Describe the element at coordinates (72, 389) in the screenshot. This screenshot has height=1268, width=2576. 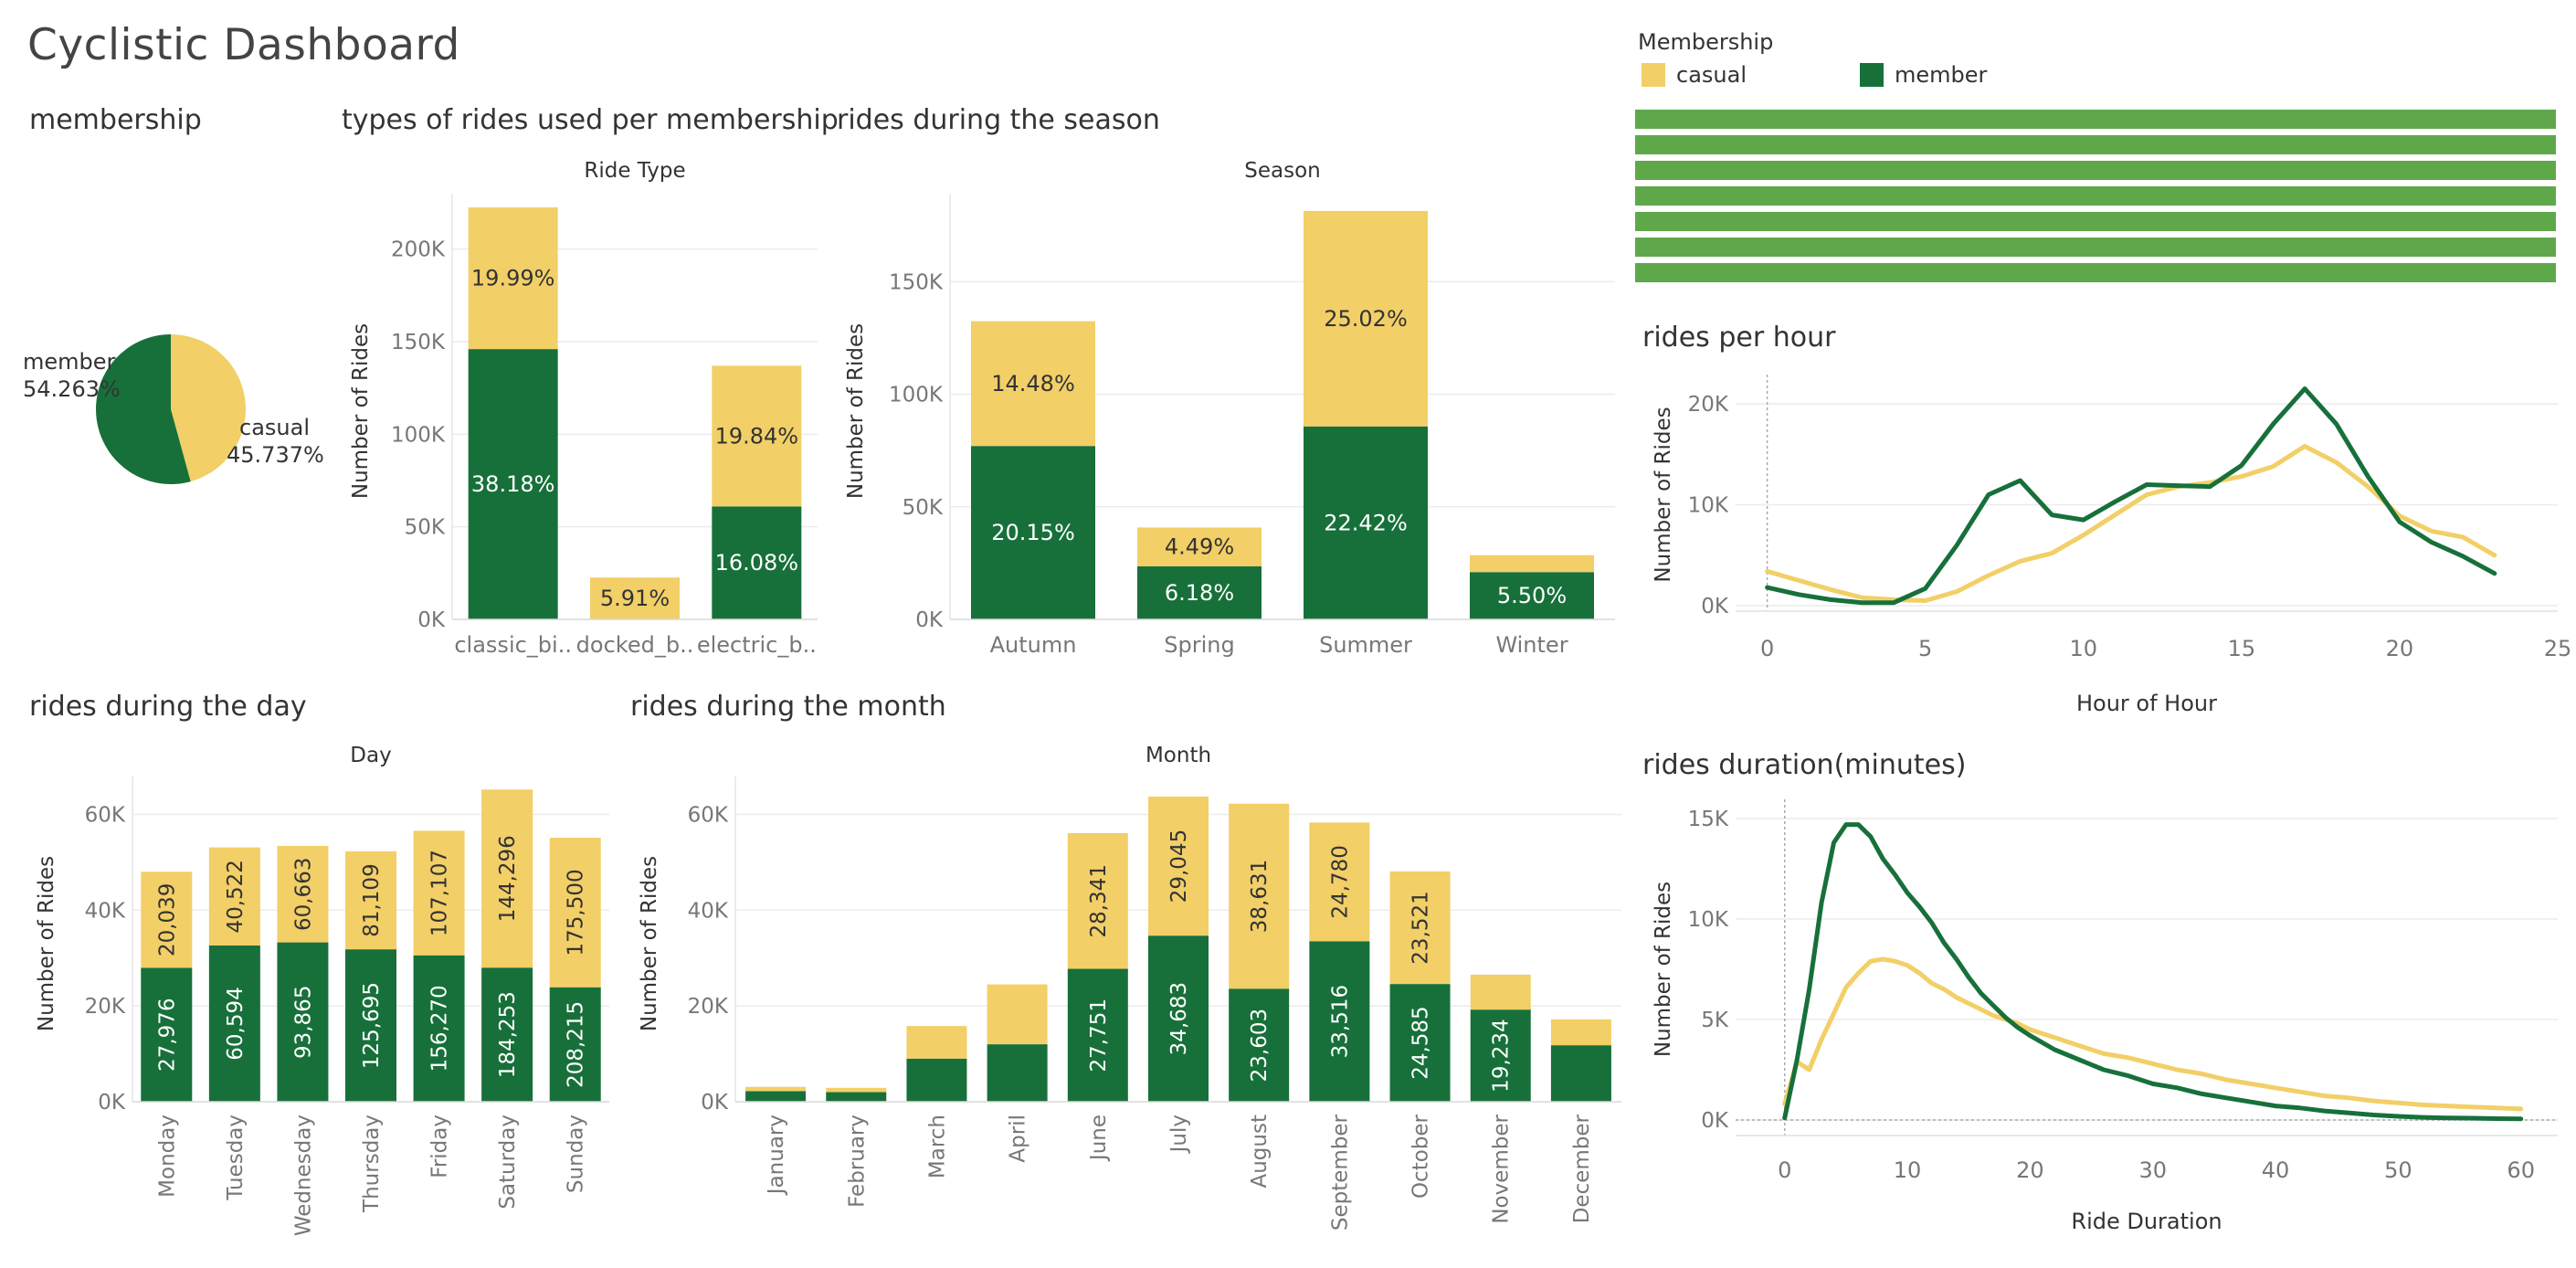
I see `pie-value-member: 54.263%` at that location.